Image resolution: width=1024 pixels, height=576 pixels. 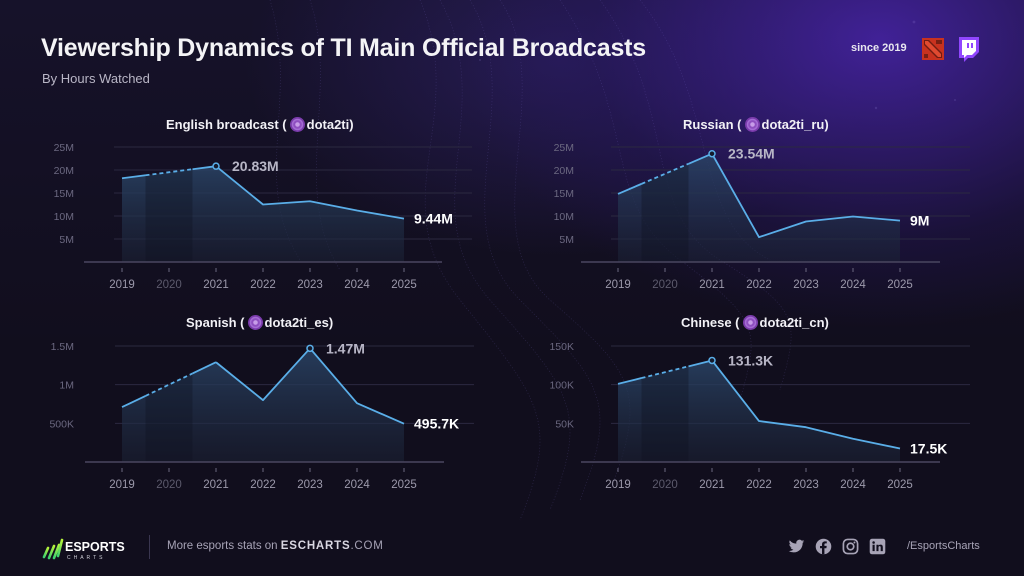 I want to click on chart-title-english: English broadcast ( dota2ti), so click(x=260, y=124).